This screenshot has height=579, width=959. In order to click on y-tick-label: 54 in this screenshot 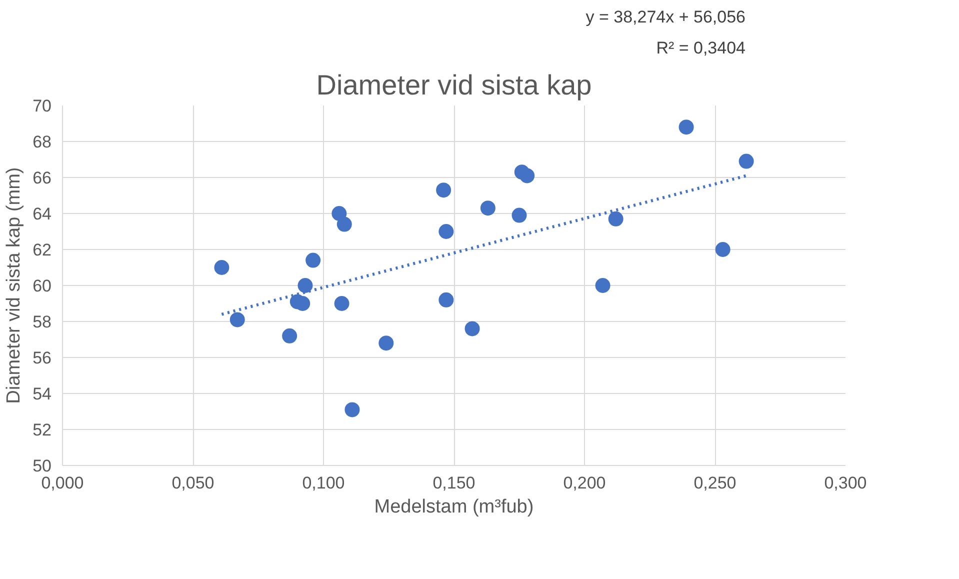, I will do `click(42, 394)`.